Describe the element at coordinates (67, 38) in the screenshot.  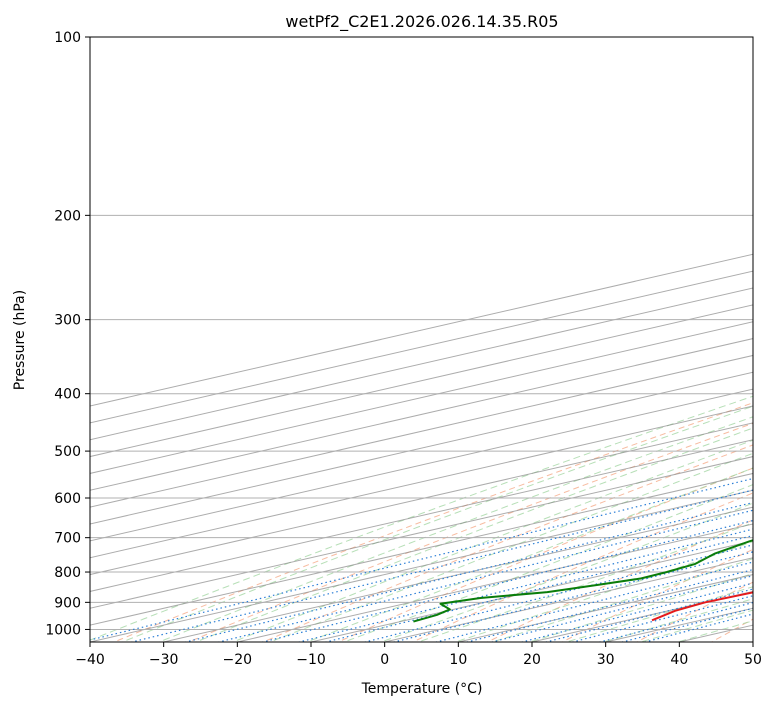
I see `y-tick-label: 100` at that location.